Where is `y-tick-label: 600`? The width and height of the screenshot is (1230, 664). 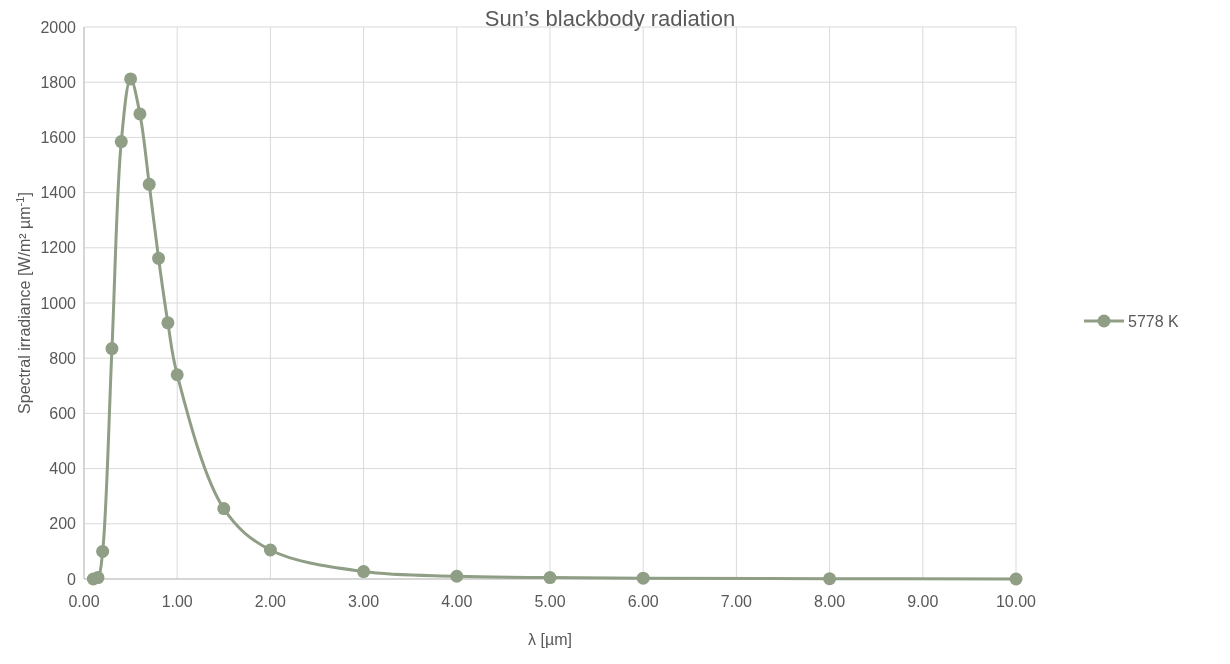 y-tick-label: 600 is located at coordinates (63, 413).